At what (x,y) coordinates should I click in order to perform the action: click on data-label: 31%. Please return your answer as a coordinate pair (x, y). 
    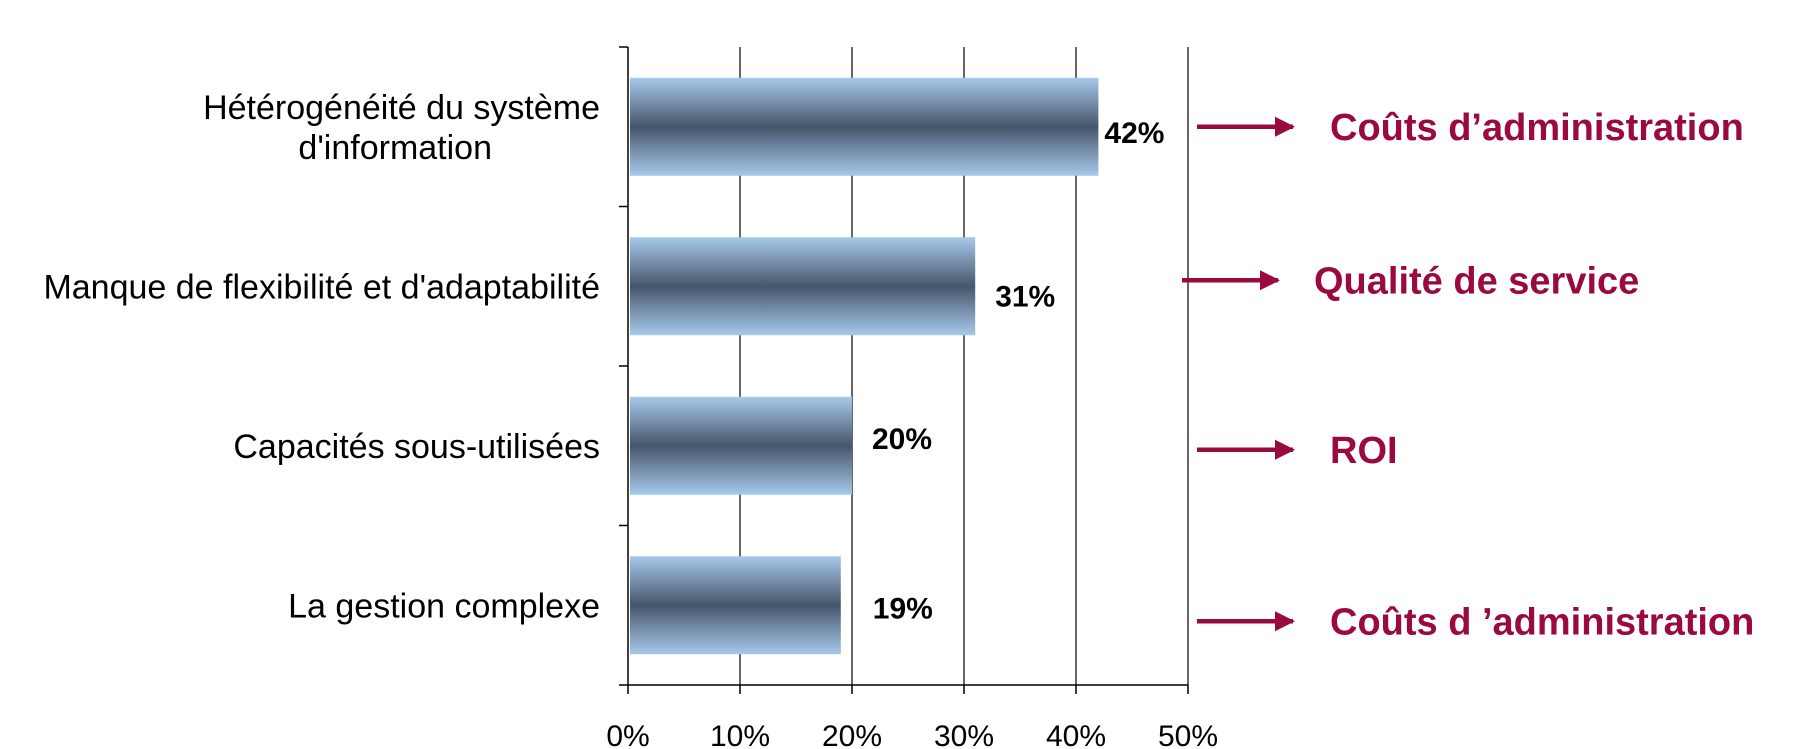
    Looking at the image, I should click on (1025, 296).